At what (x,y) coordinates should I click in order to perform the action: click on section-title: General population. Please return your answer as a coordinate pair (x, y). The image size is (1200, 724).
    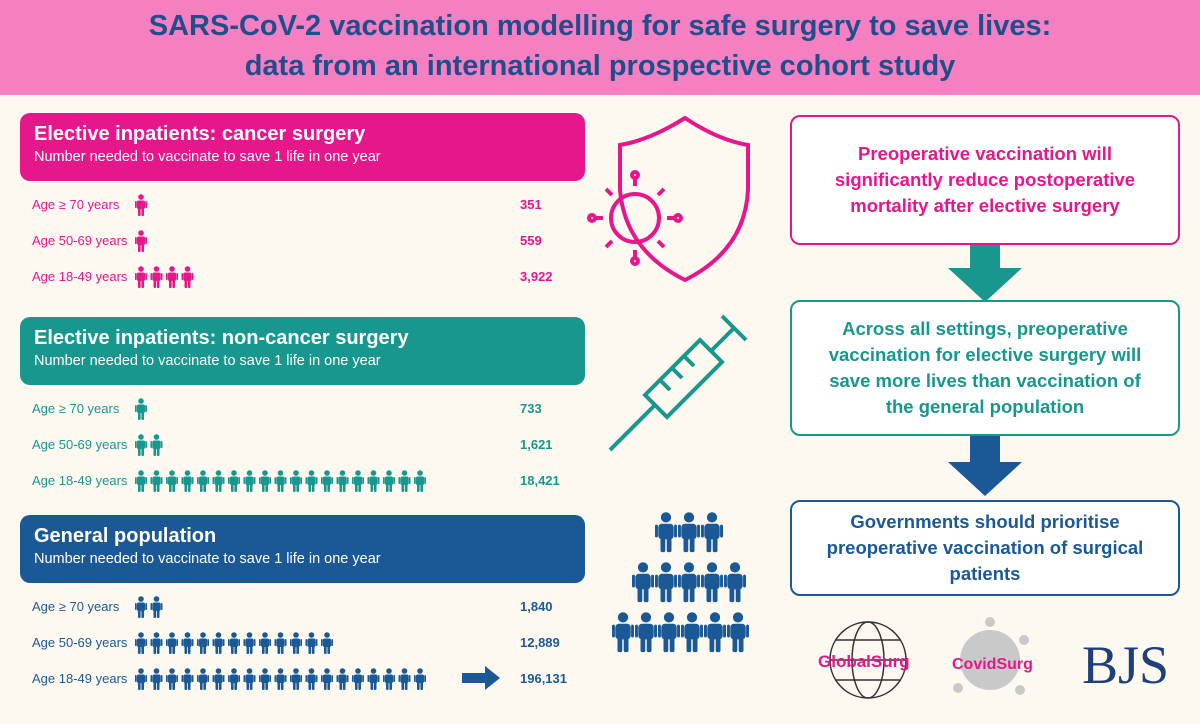
    Looking at the image, I should click on (125, 536).